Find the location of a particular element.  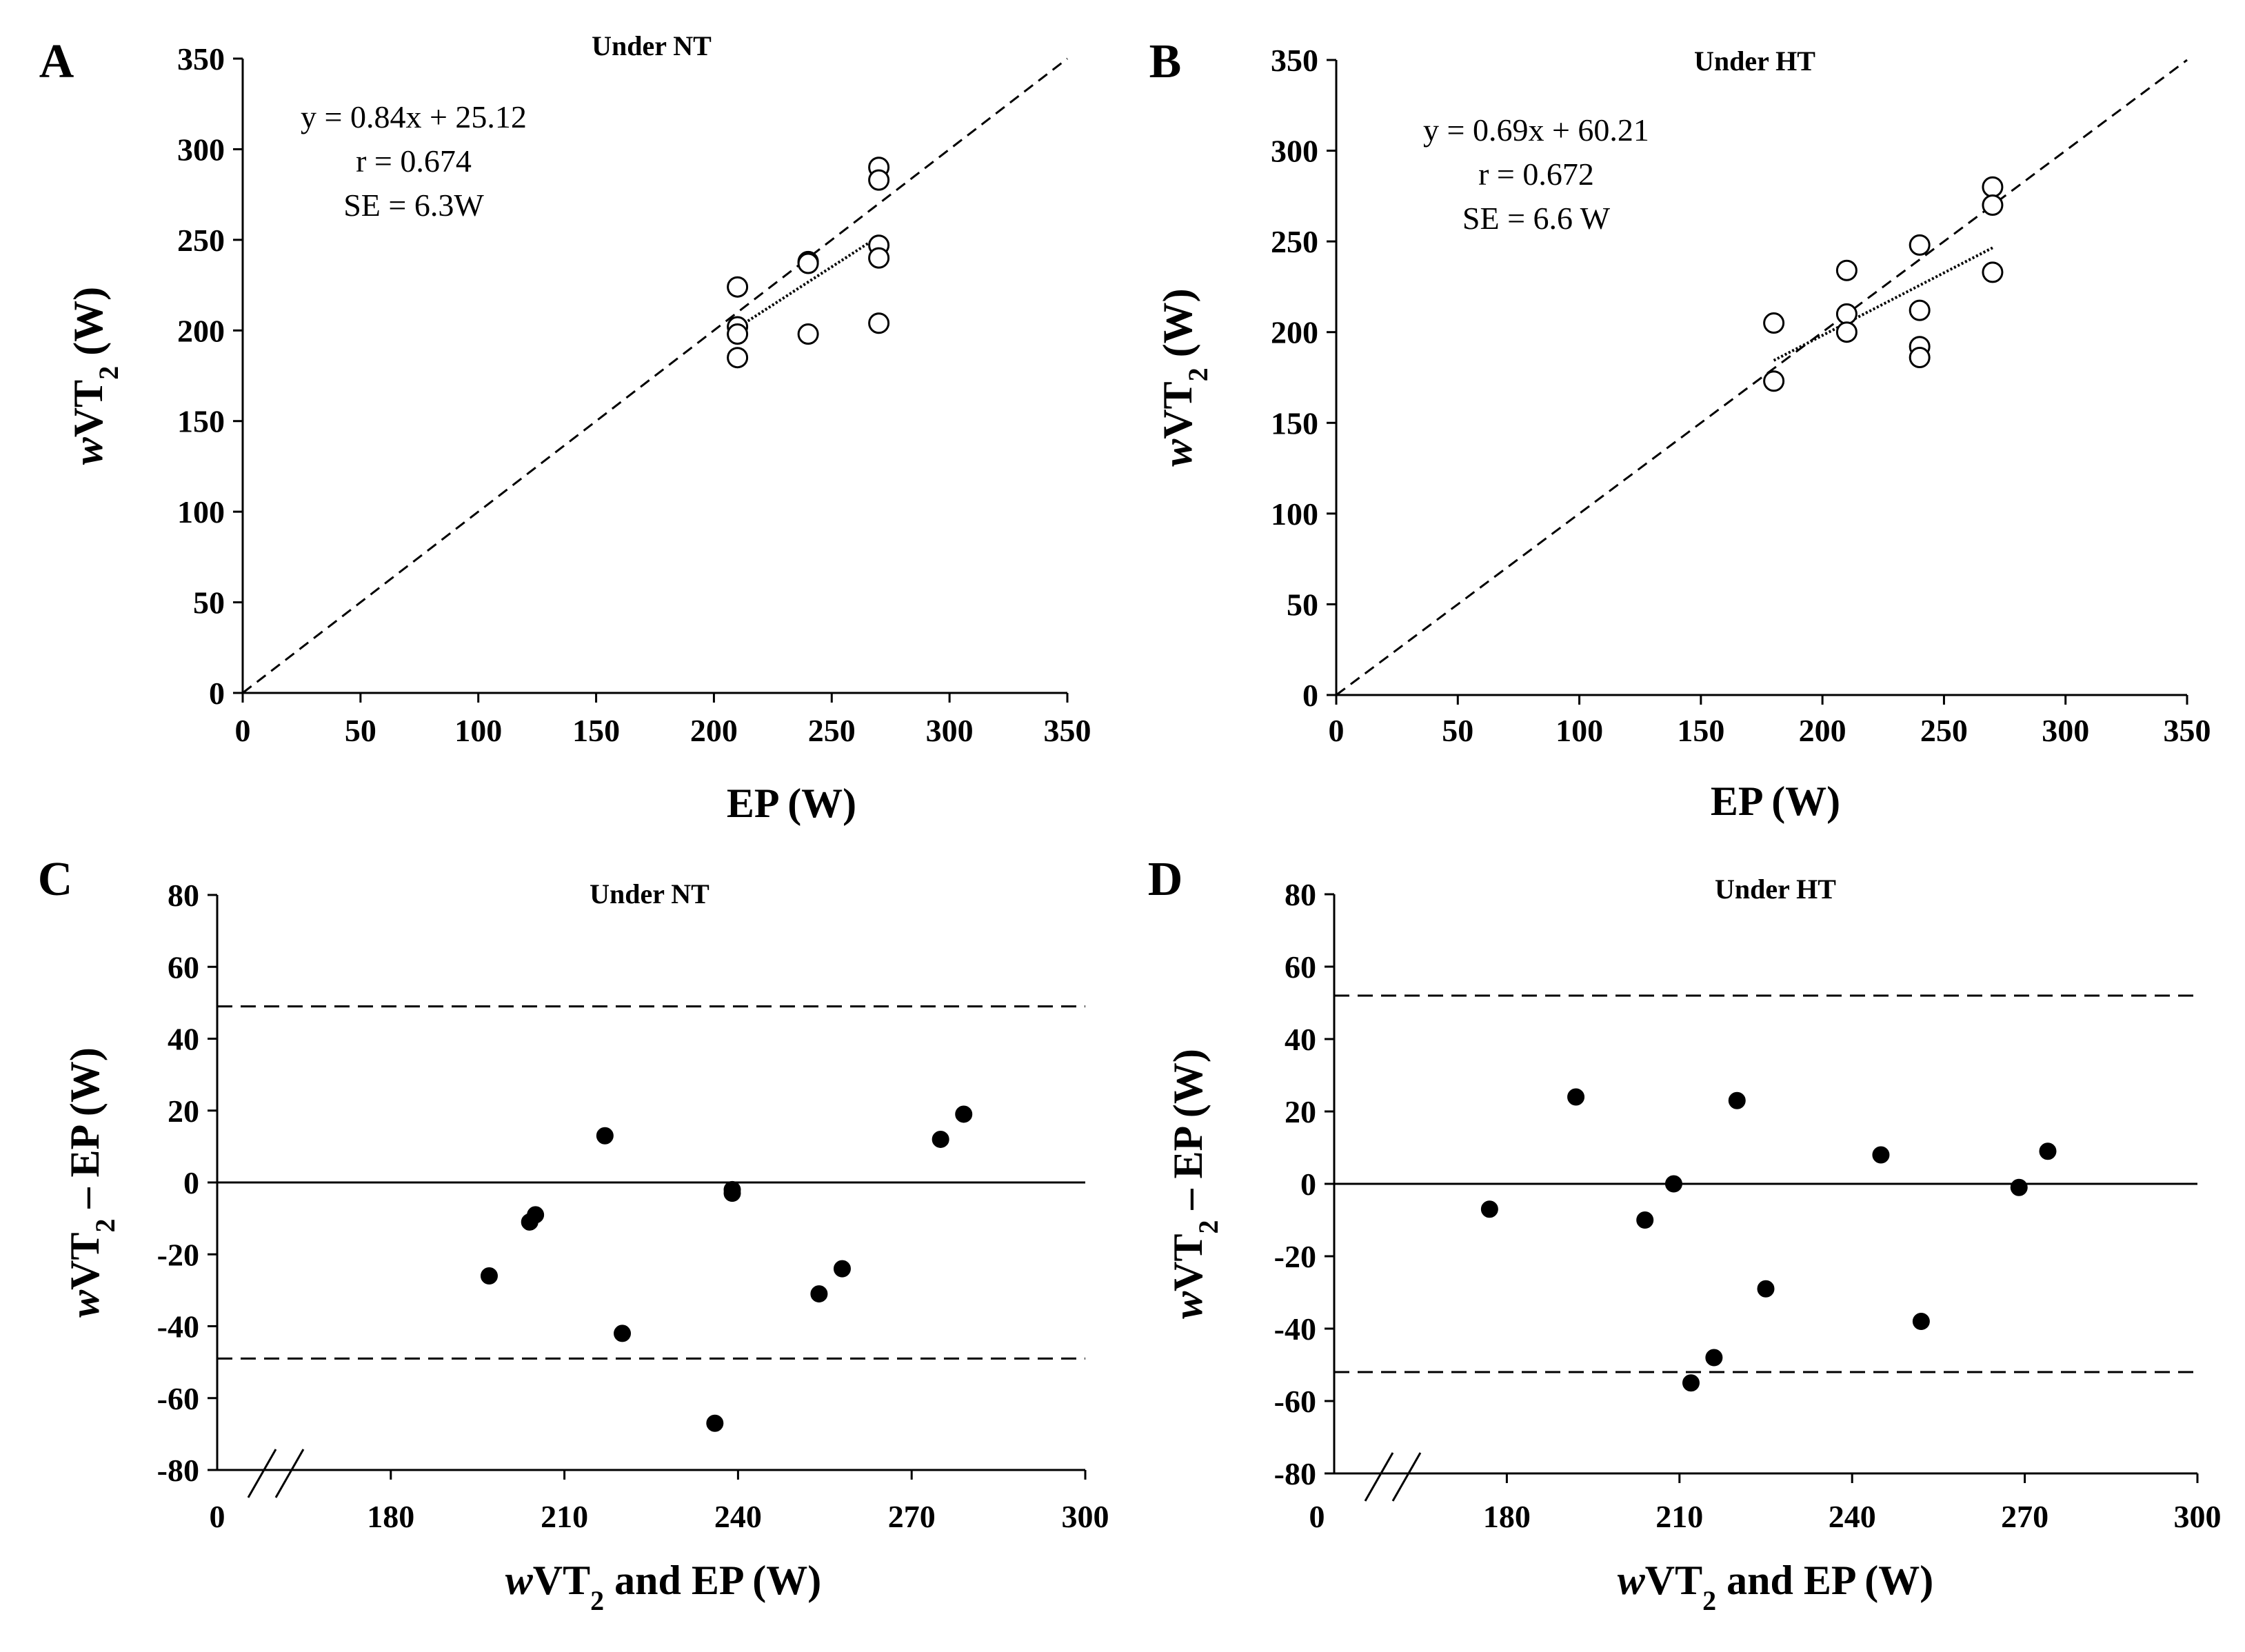

panel-label: B is located at coordinates (1165, 61).